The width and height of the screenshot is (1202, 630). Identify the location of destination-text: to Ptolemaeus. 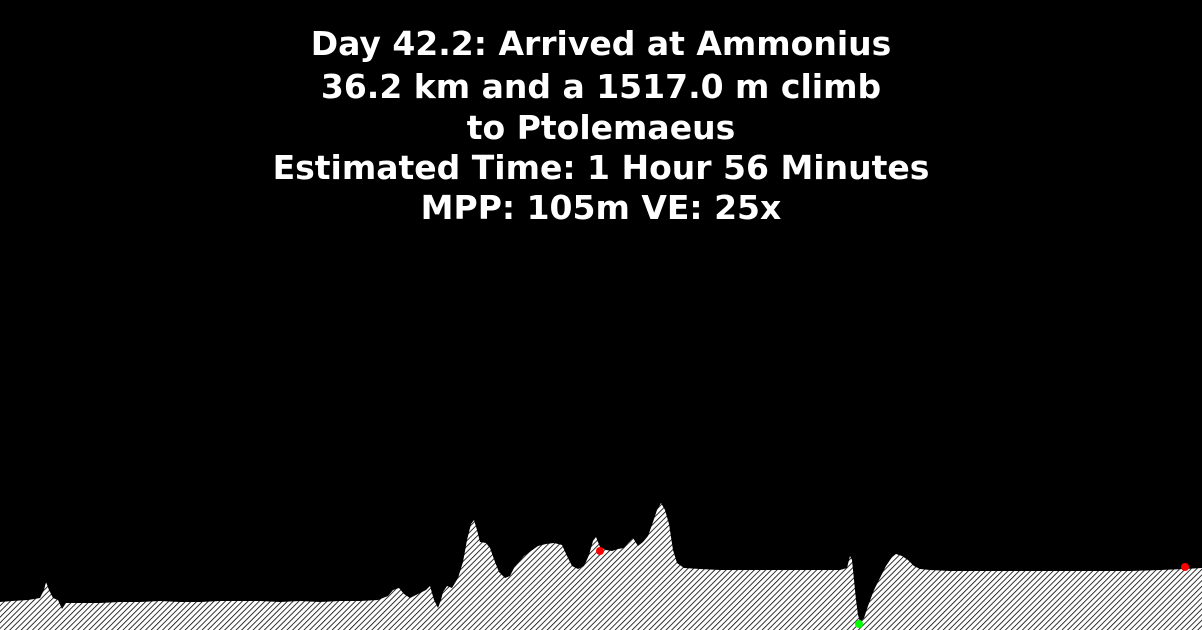
(601, 127).